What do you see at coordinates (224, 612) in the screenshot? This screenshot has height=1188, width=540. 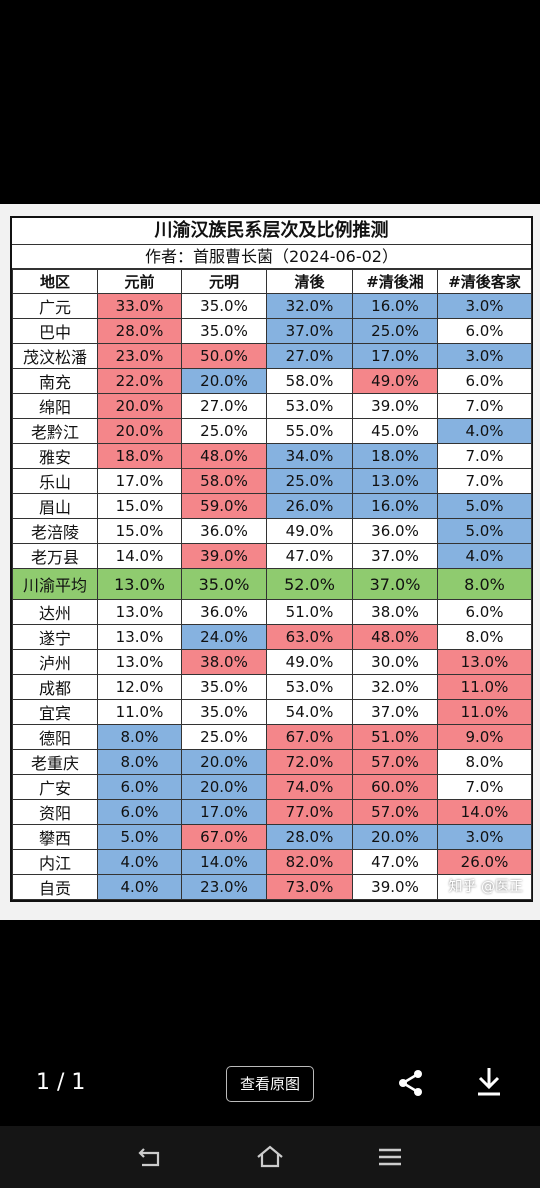 I see `value-cell: 36.0%` at bounding box center [224, 612].